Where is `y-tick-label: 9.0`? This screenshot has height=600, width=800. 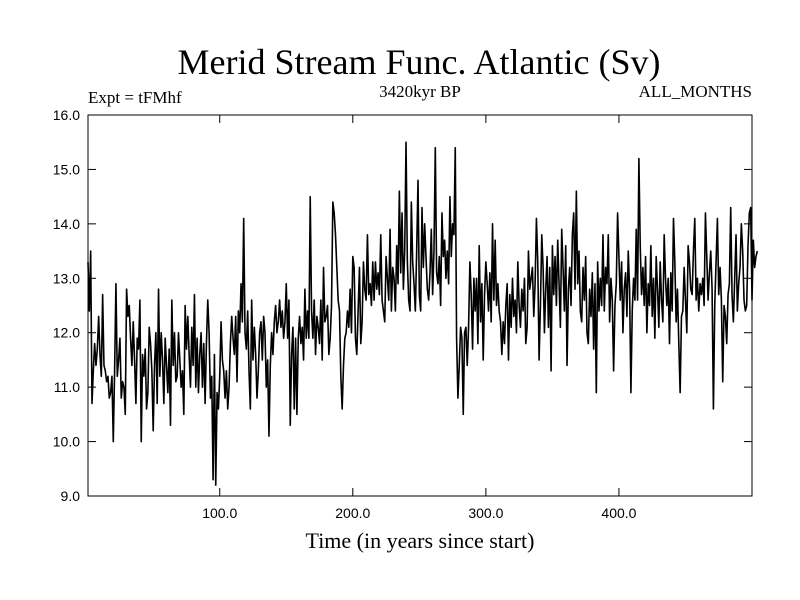 y-tick-label: 9.0 is located at coordinates (71, 496).